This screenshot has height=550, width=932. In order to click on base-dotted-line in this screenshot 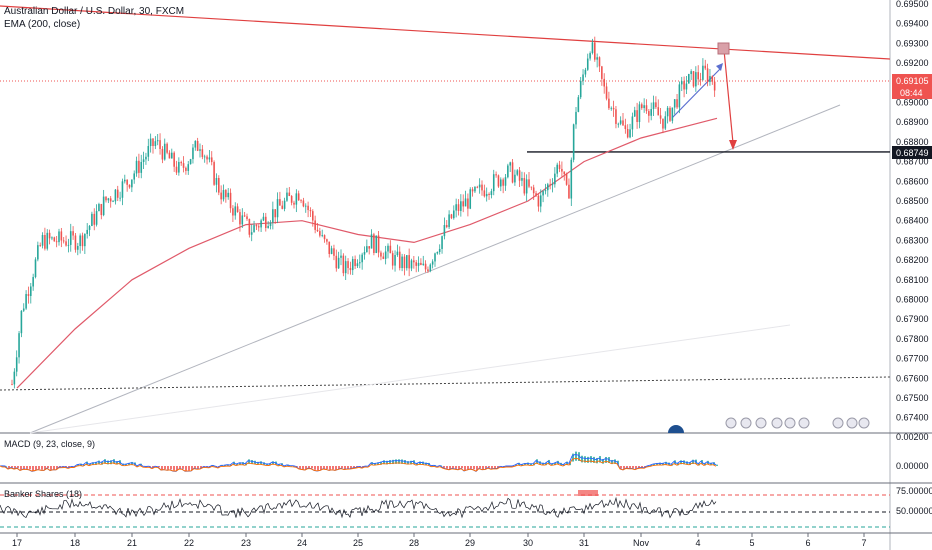, I will do `click(445, 383)`.